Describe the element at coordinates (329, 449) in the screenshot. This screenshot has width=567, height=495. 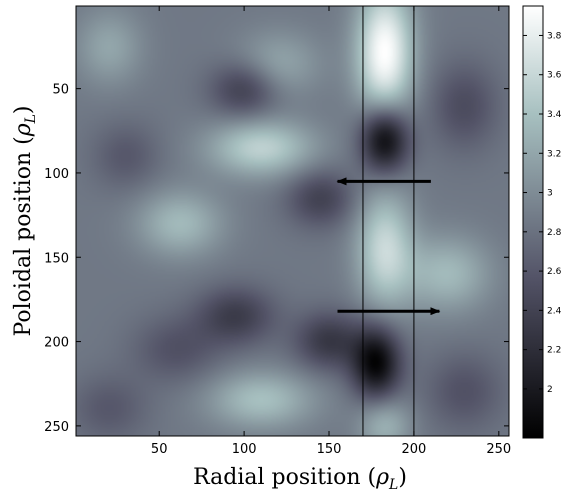
I see `x-tick-label: 150` at that location.